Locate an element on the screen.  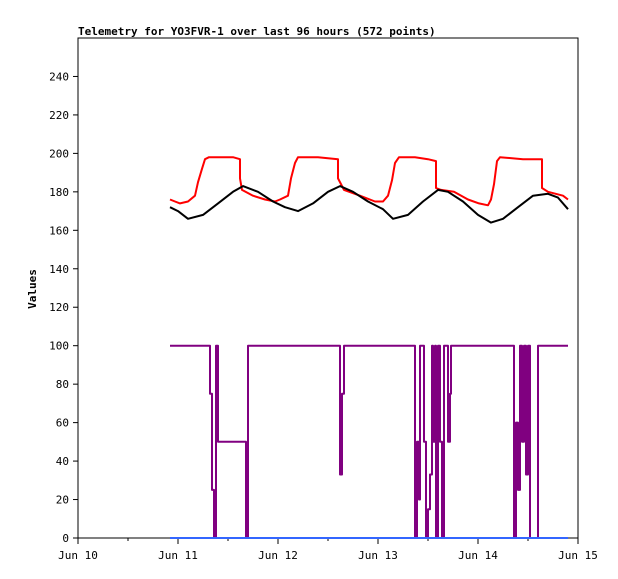
y-tick-label: 180 is located at coordinates (59, 192).